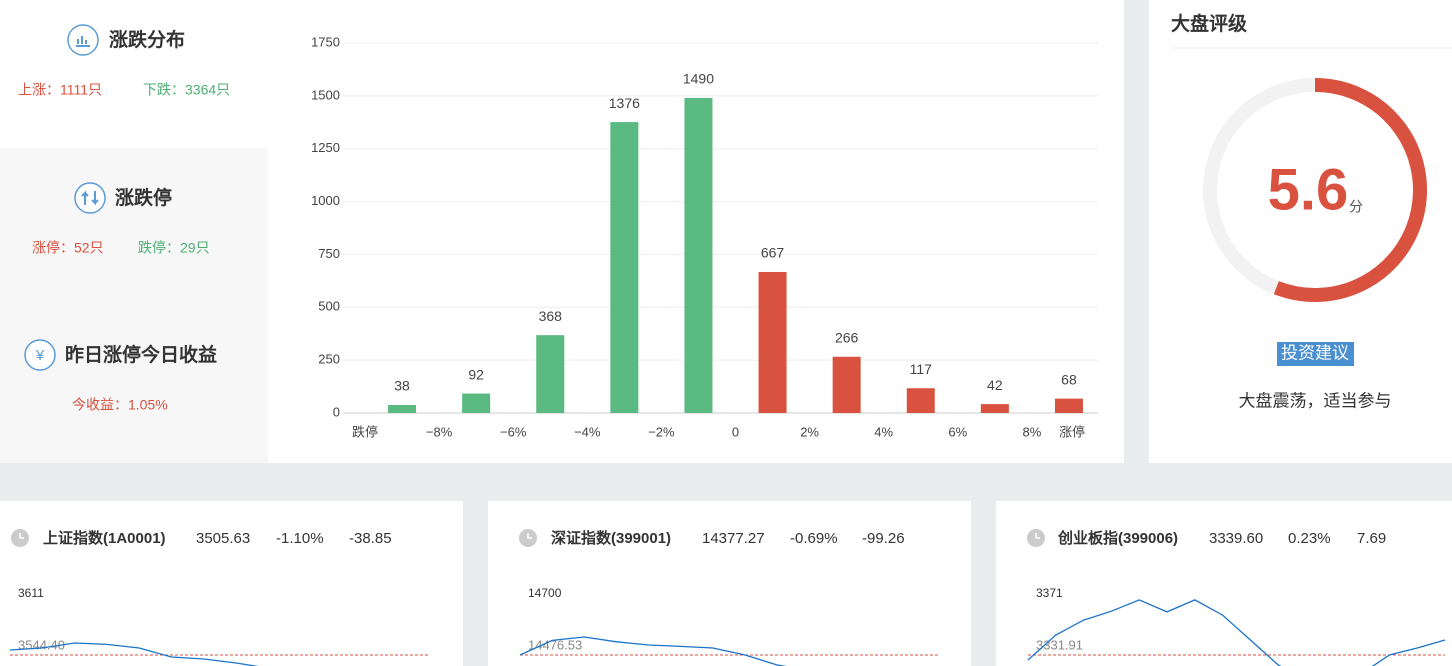  Describe the element at coordinates (513, 431) in the screenshot. I see `x-tick-label: −6%` at that location.